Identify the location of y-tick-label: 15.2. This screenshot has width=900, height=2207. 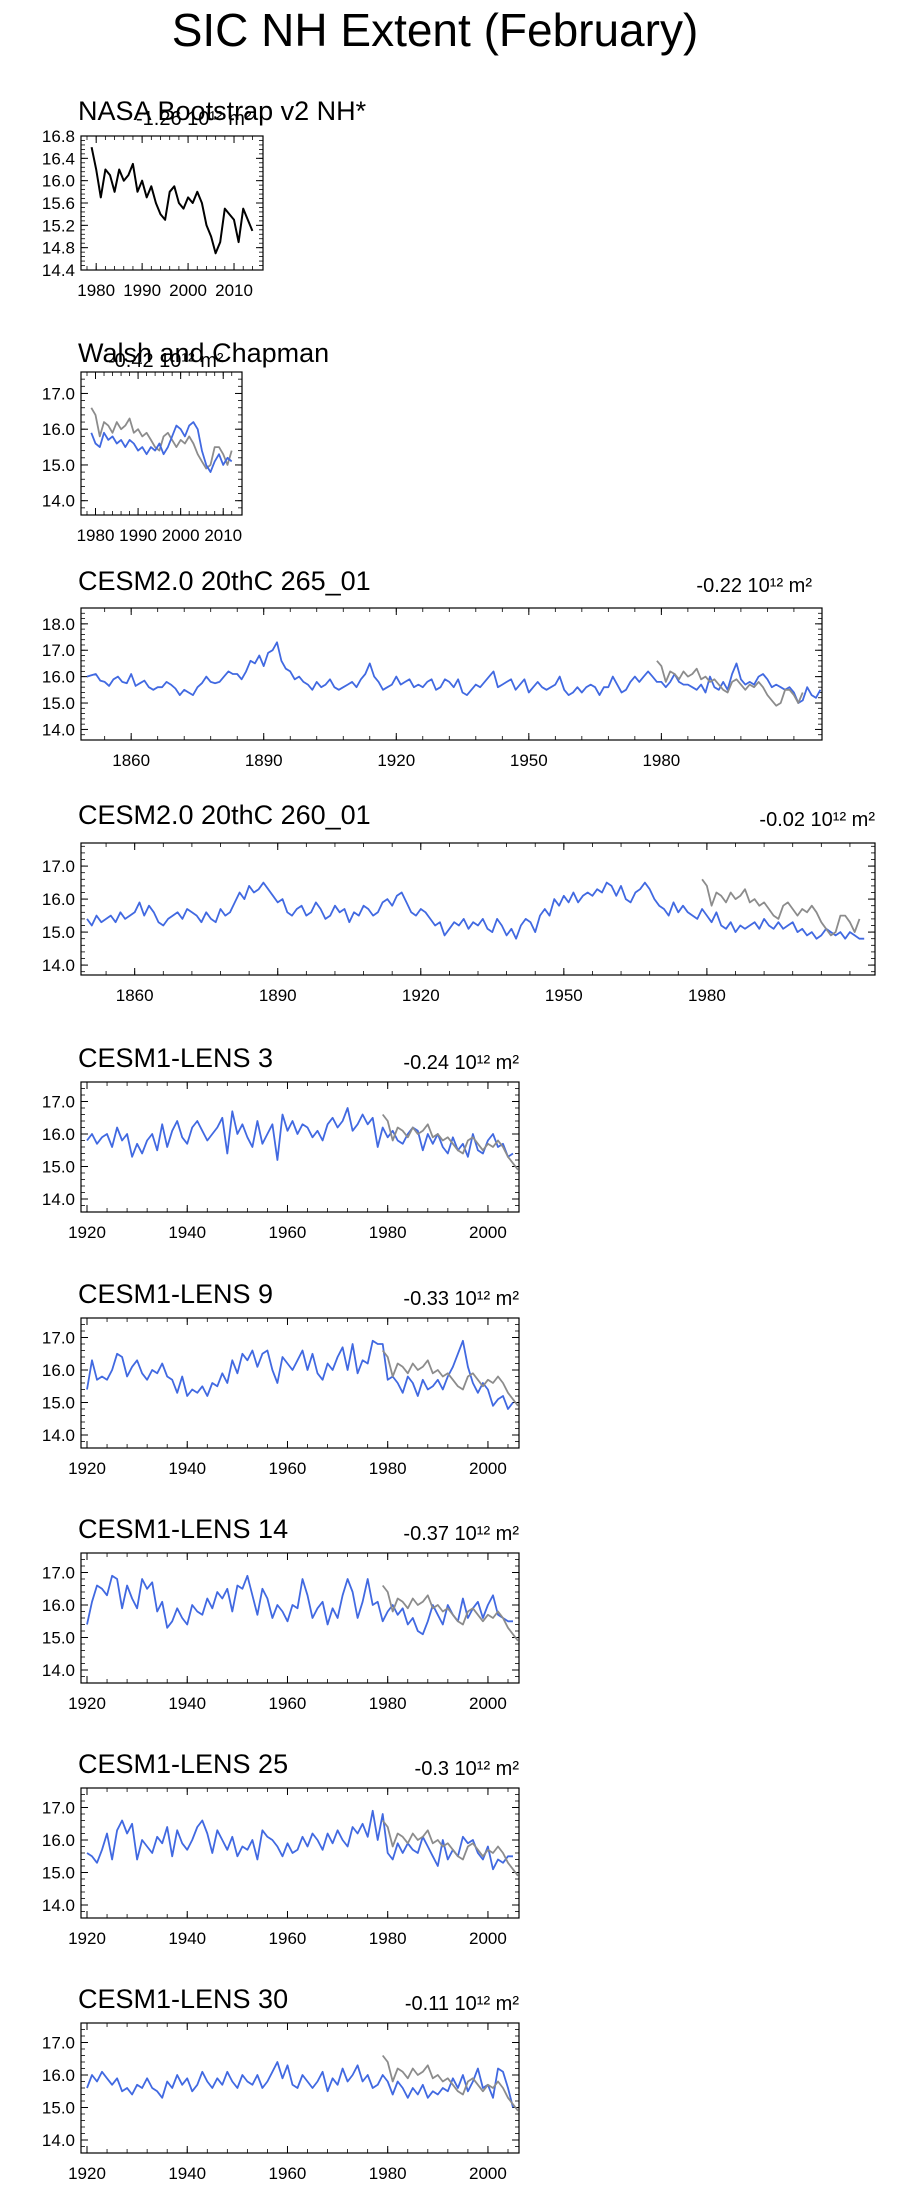
(58, 225).